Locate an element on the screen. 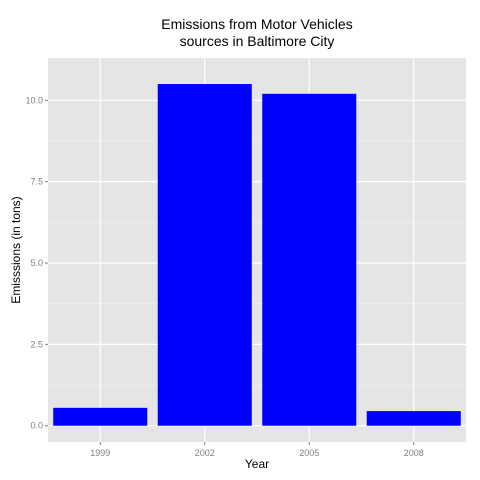 The width and height of the screenshot is (480, 480). x-tick-label: 2008 is located at coordinates (414, 453).